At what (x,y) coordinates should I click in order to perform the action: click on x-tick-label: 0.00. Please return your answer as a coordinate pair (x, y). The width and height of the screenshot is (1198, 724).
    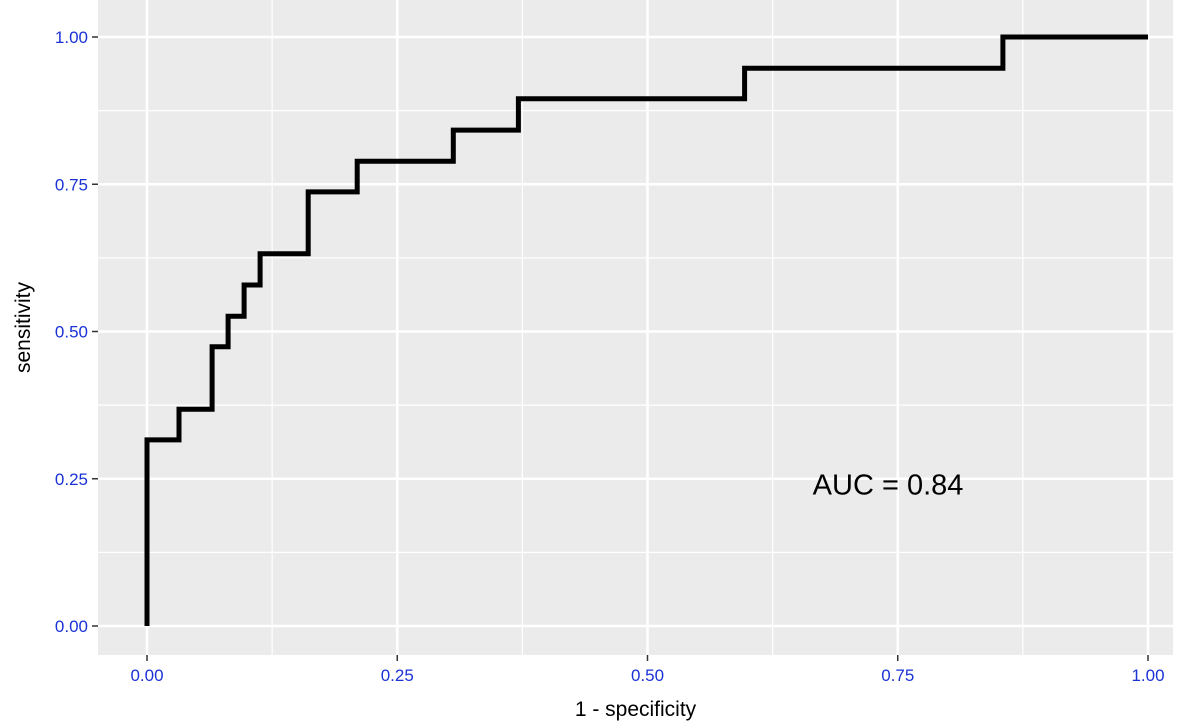
    Looking at the image, I should click on (146, 675).